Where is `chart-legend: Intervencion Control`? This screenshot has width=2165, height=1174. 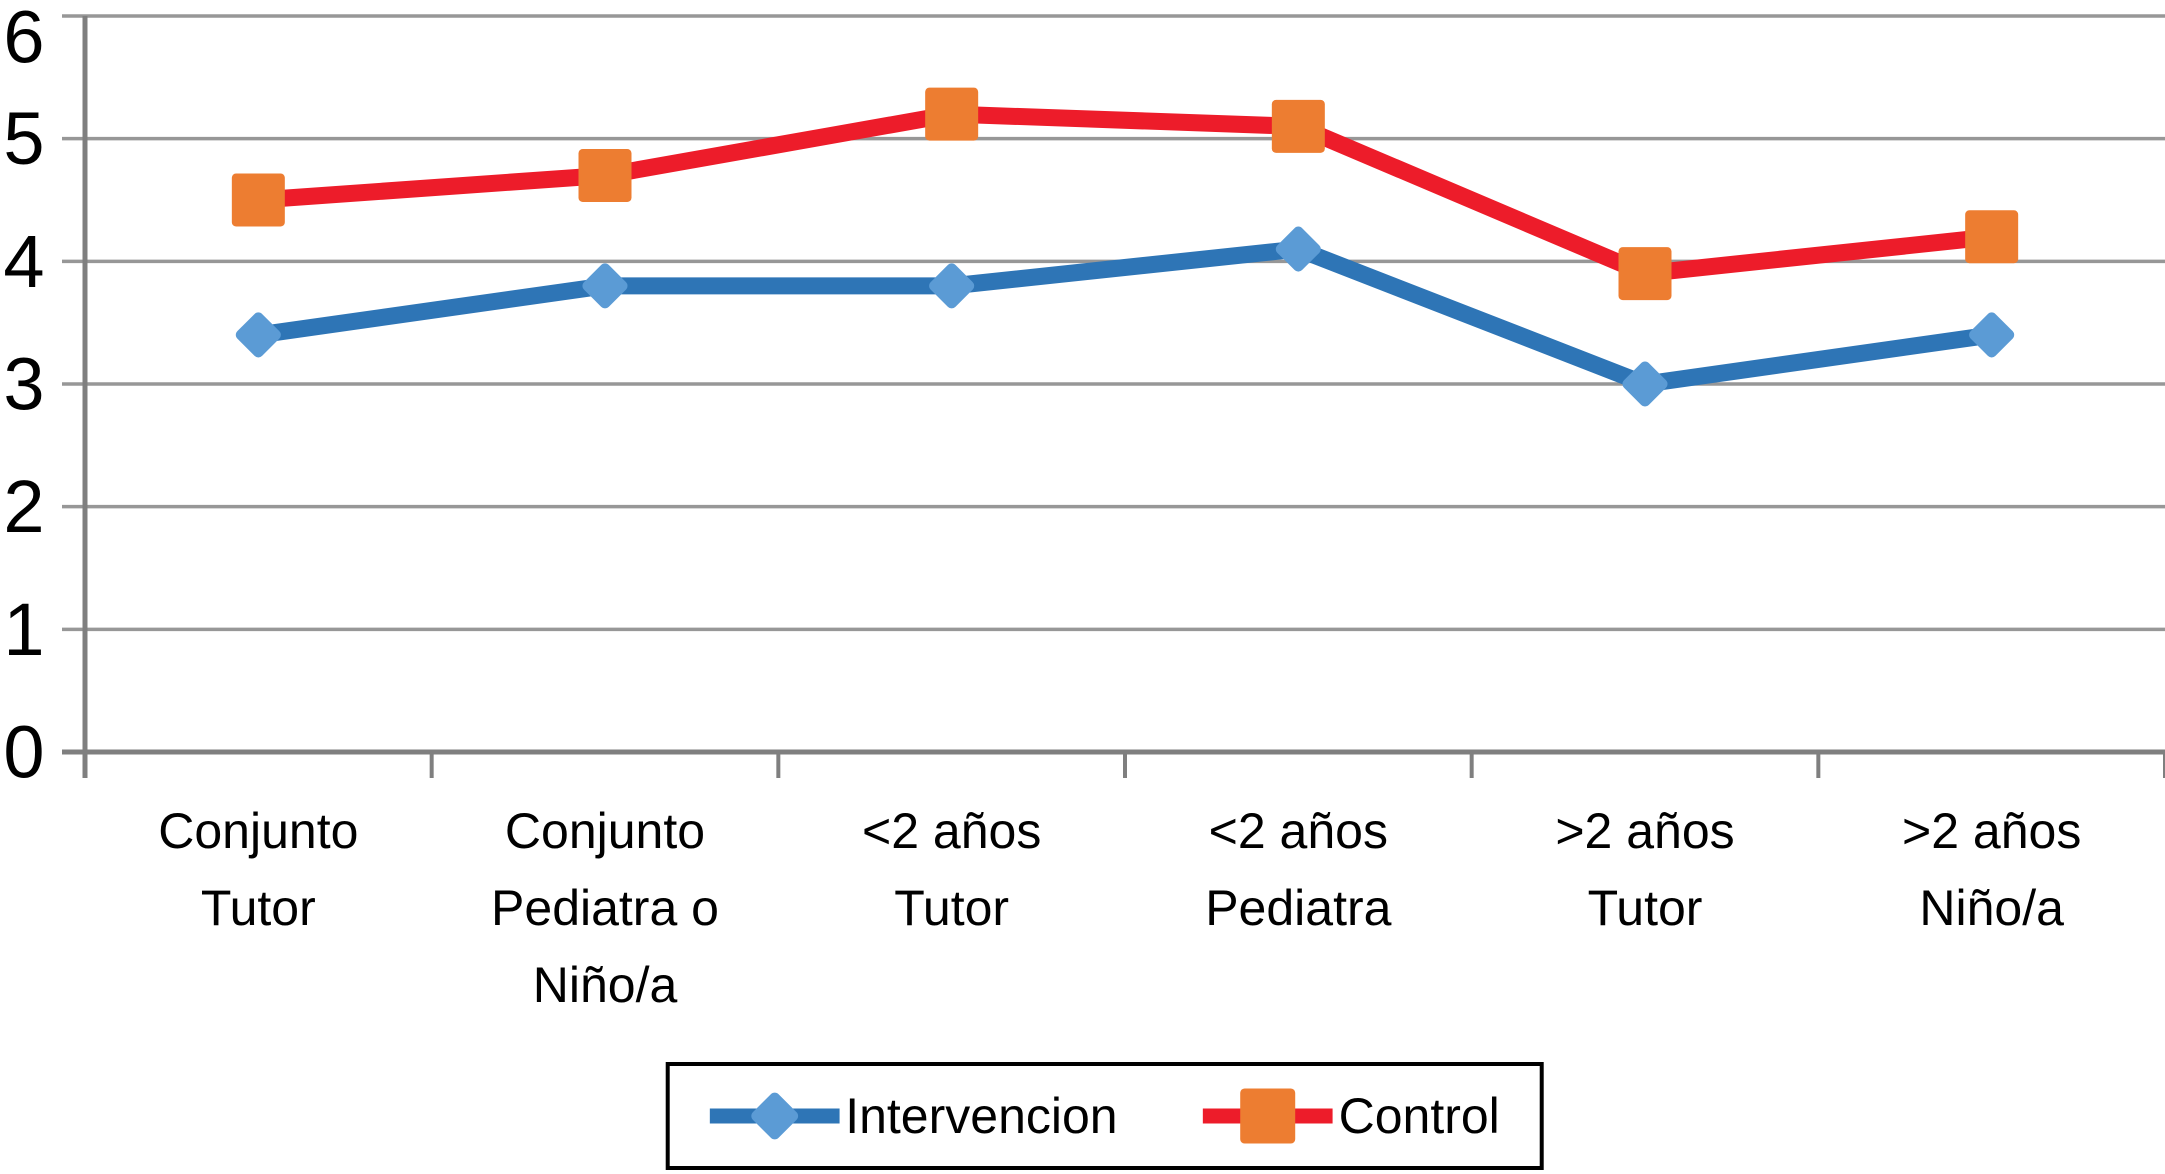 chart-legend: Intervencion Control is located at coordinates (1104, 1116).